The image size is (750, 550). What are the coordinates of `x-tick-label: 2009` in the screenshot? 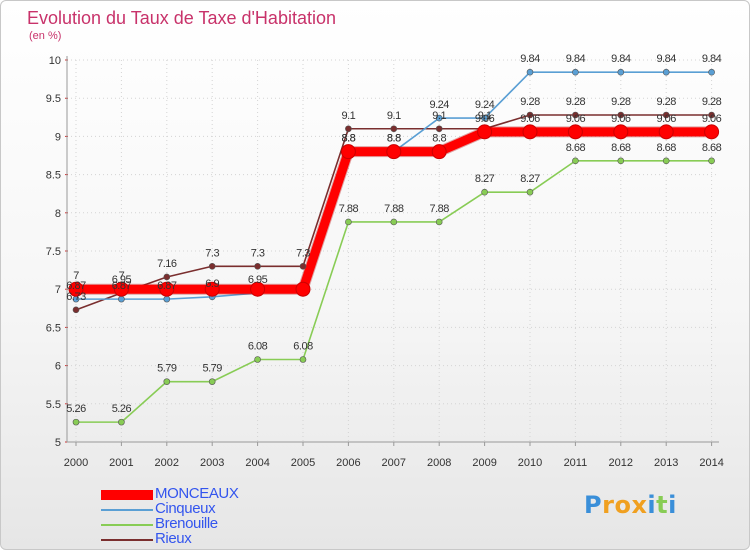 It's located at (484, 463).